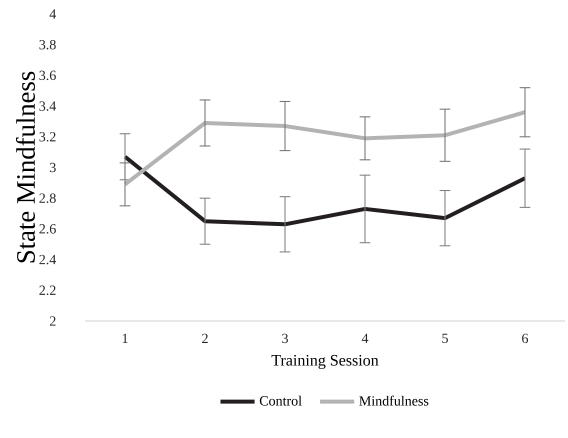  Describe the element at coordinates (393, 401) in the screenshot. I see `legend-label: Mindfulness` at that location.